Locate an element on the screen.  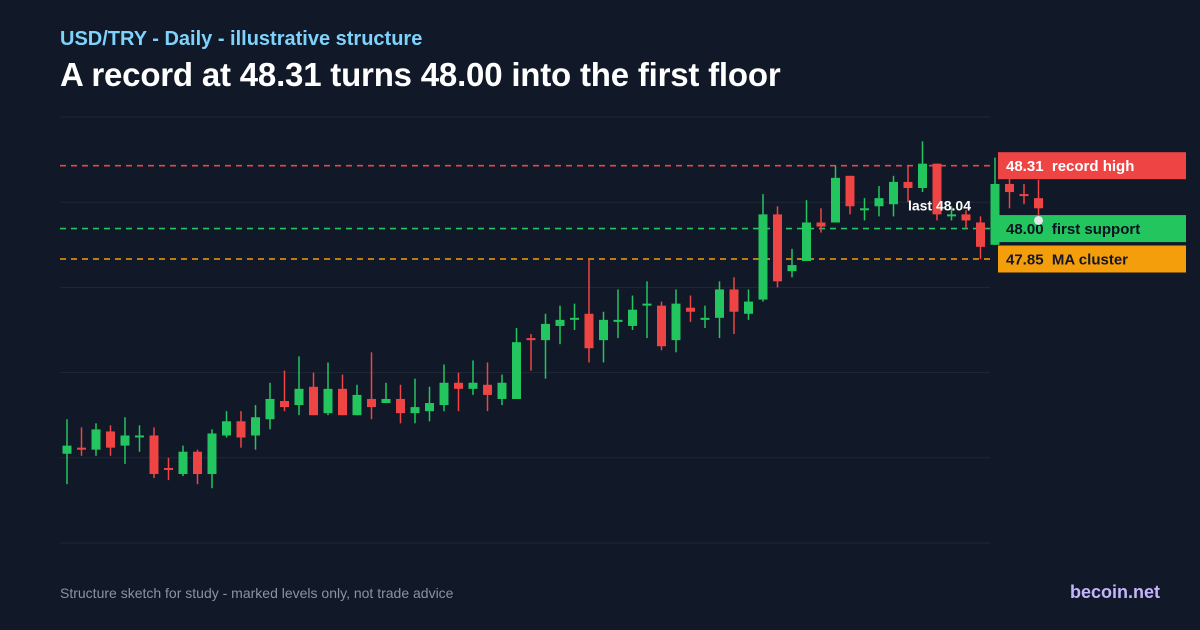
brand-link: becoin.net is located at coordinates (1114, 592).